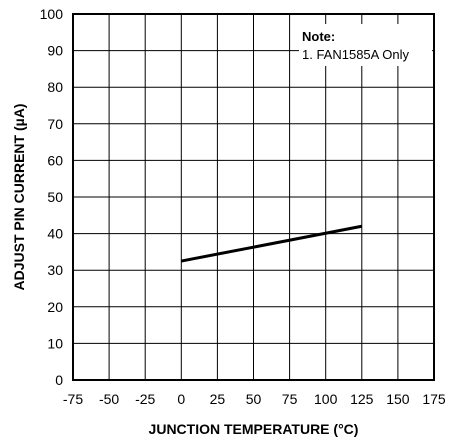 The width and height of the screenshot is (456, 439). Describe the element at coordinates (55, 234) in the screenshot. I see `y-tick-label: 40` at that location.